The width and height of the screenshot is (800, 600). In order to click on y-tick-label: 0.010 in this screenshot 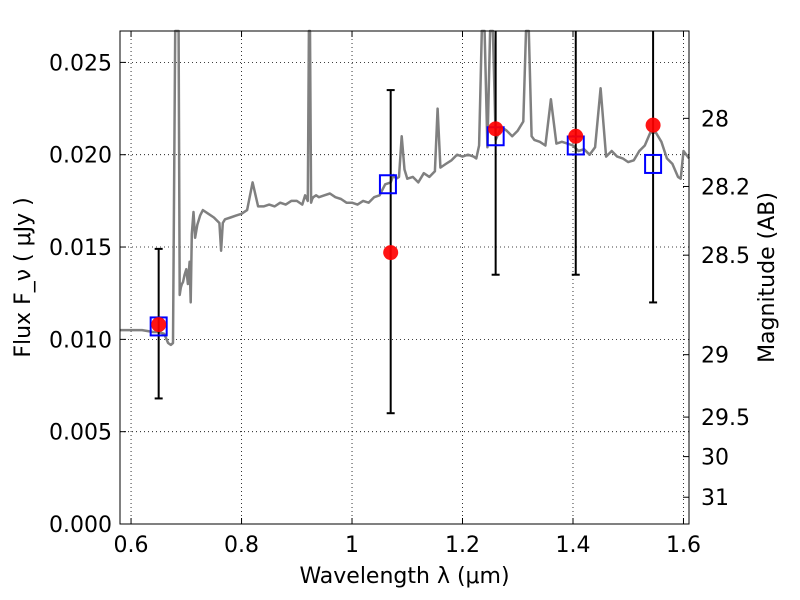, I will do `click(80, 340)`.